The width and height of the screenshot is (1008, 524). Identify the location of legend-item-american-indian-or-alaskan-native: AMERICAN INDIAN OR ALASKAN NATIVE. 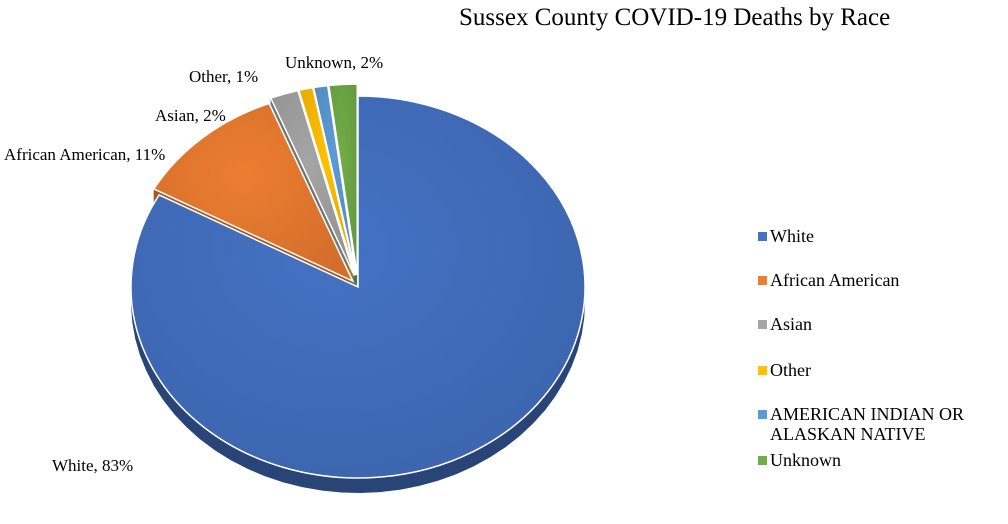
(878, 424).